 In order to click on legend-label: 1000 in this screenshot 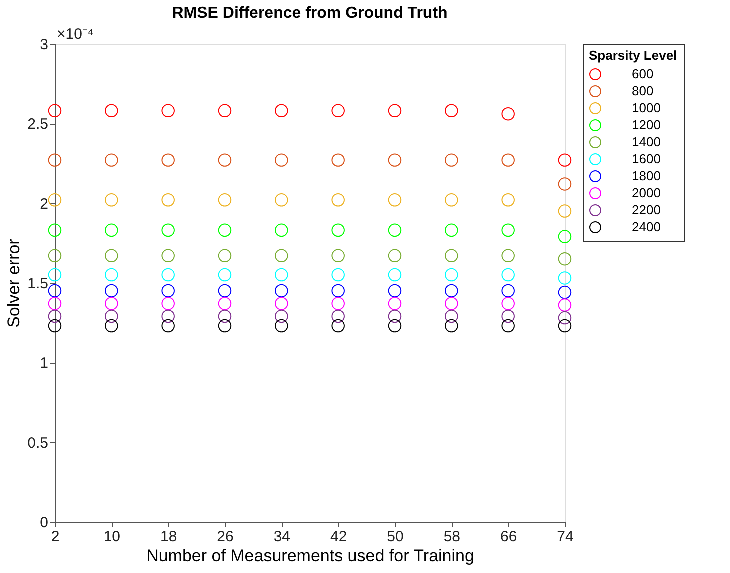, I will do `click(646, 108)`.